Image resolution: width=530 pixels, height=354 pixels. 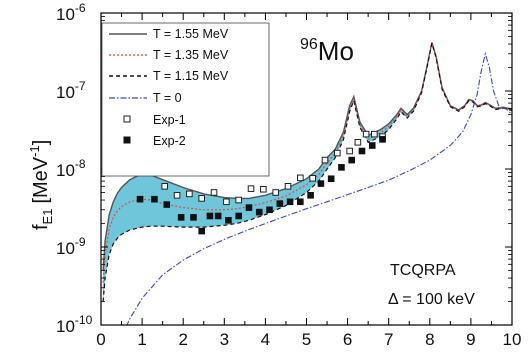 I want to click on method-label: TCQRPA, so click(x=423, y=270).